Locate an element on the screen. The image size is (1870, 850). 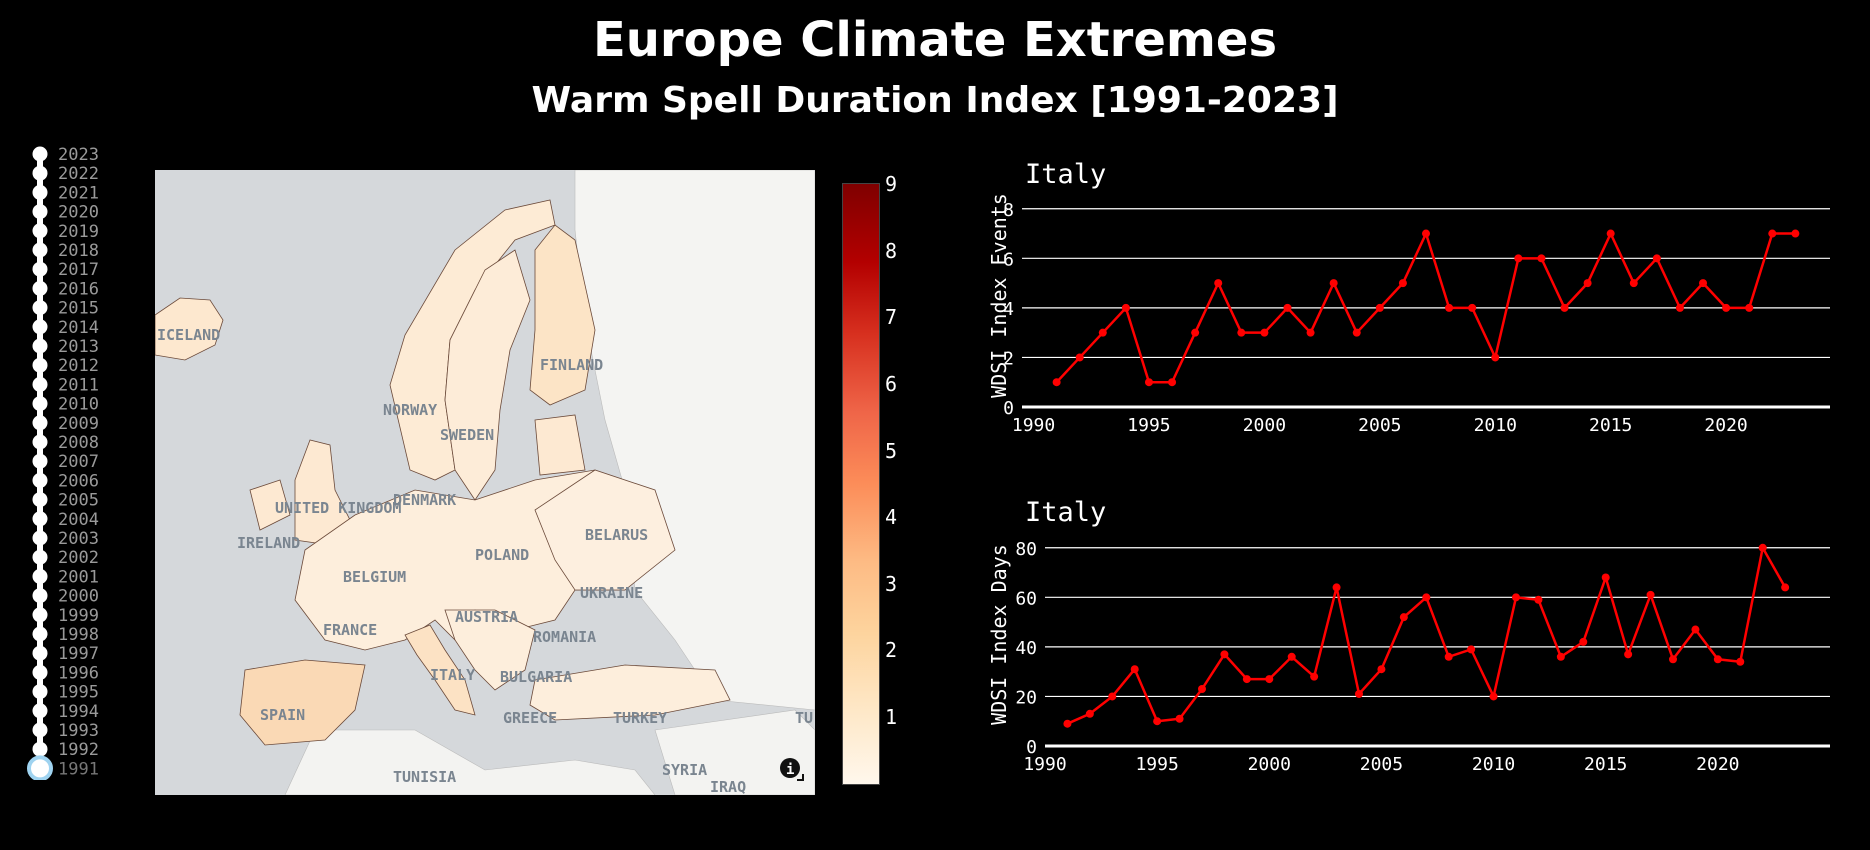
slider-year-label: 1992 is located at coordinates (78, 750).